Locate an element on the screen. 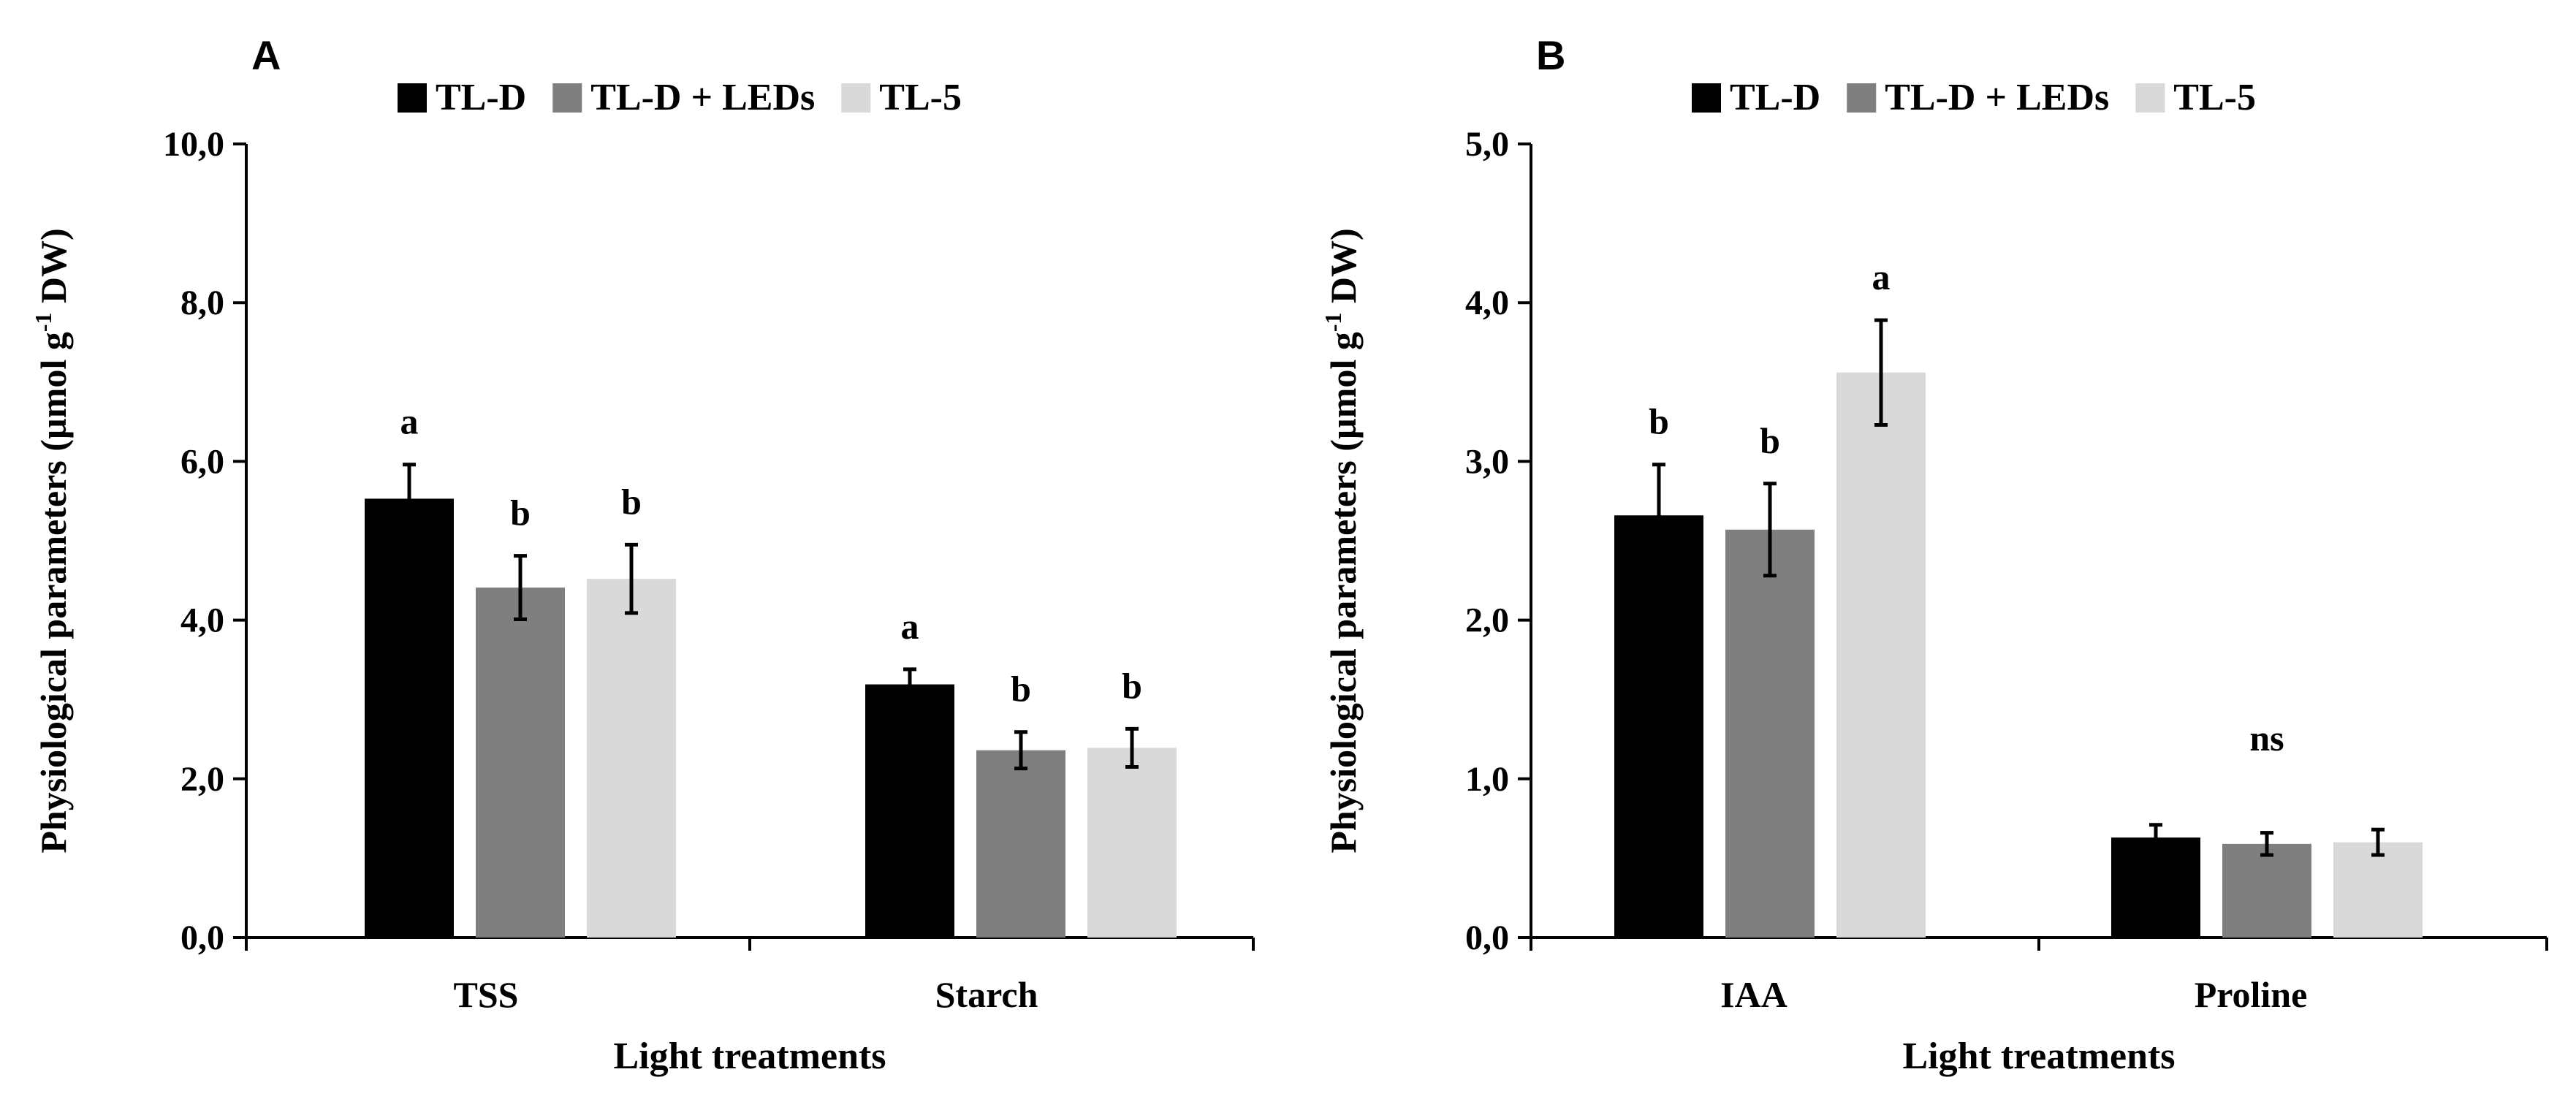  category-label: Proline is located at coordinates (2251, 994).